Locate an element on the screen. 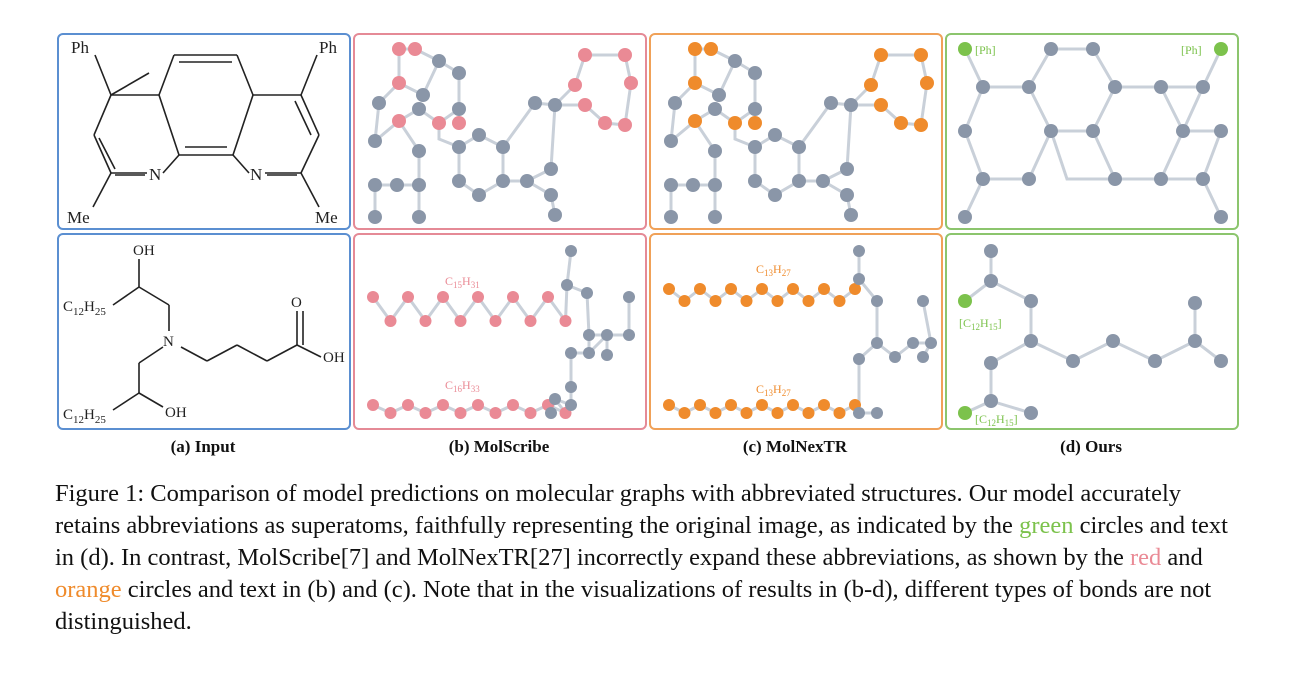 The image size is (1301, 673). n-right-label: N is located at coordinates (256, 174).